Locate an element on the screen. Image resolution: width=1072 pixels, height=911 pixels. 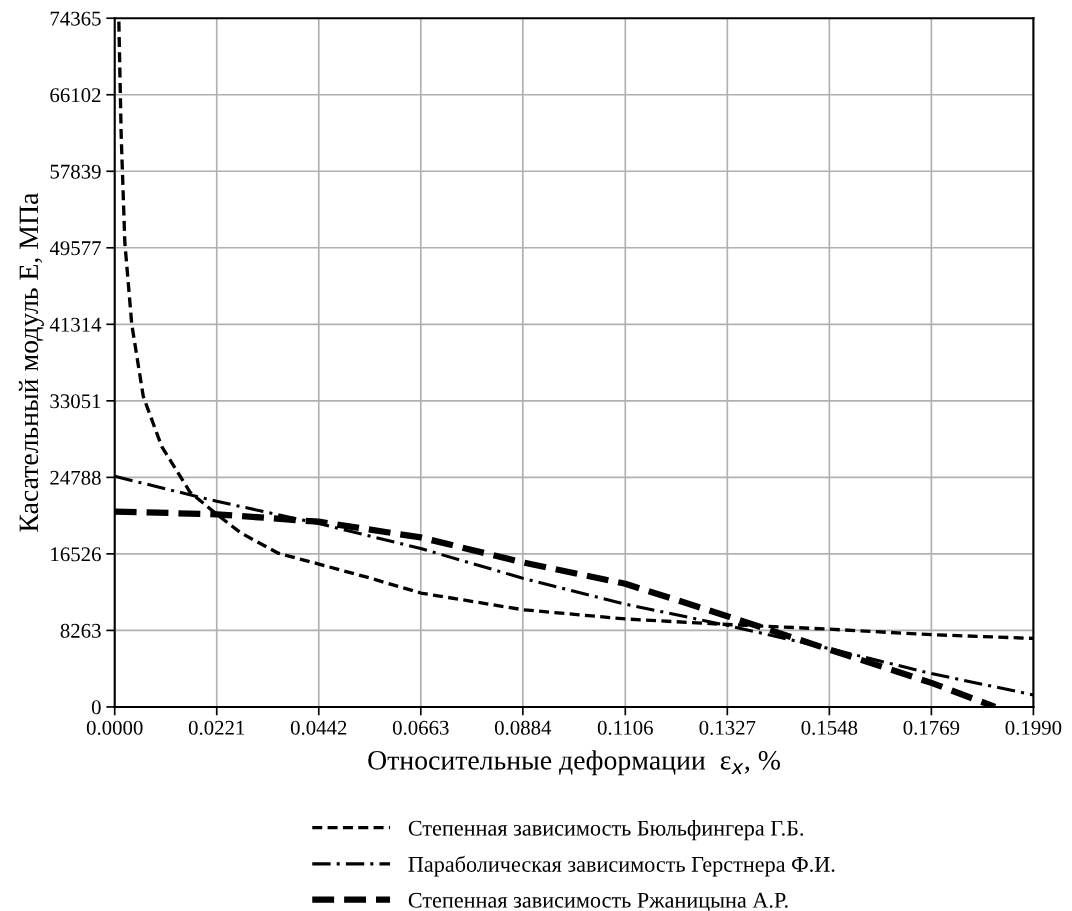
x-tick-label: 0.0221 is located at coordinates (216, 727).